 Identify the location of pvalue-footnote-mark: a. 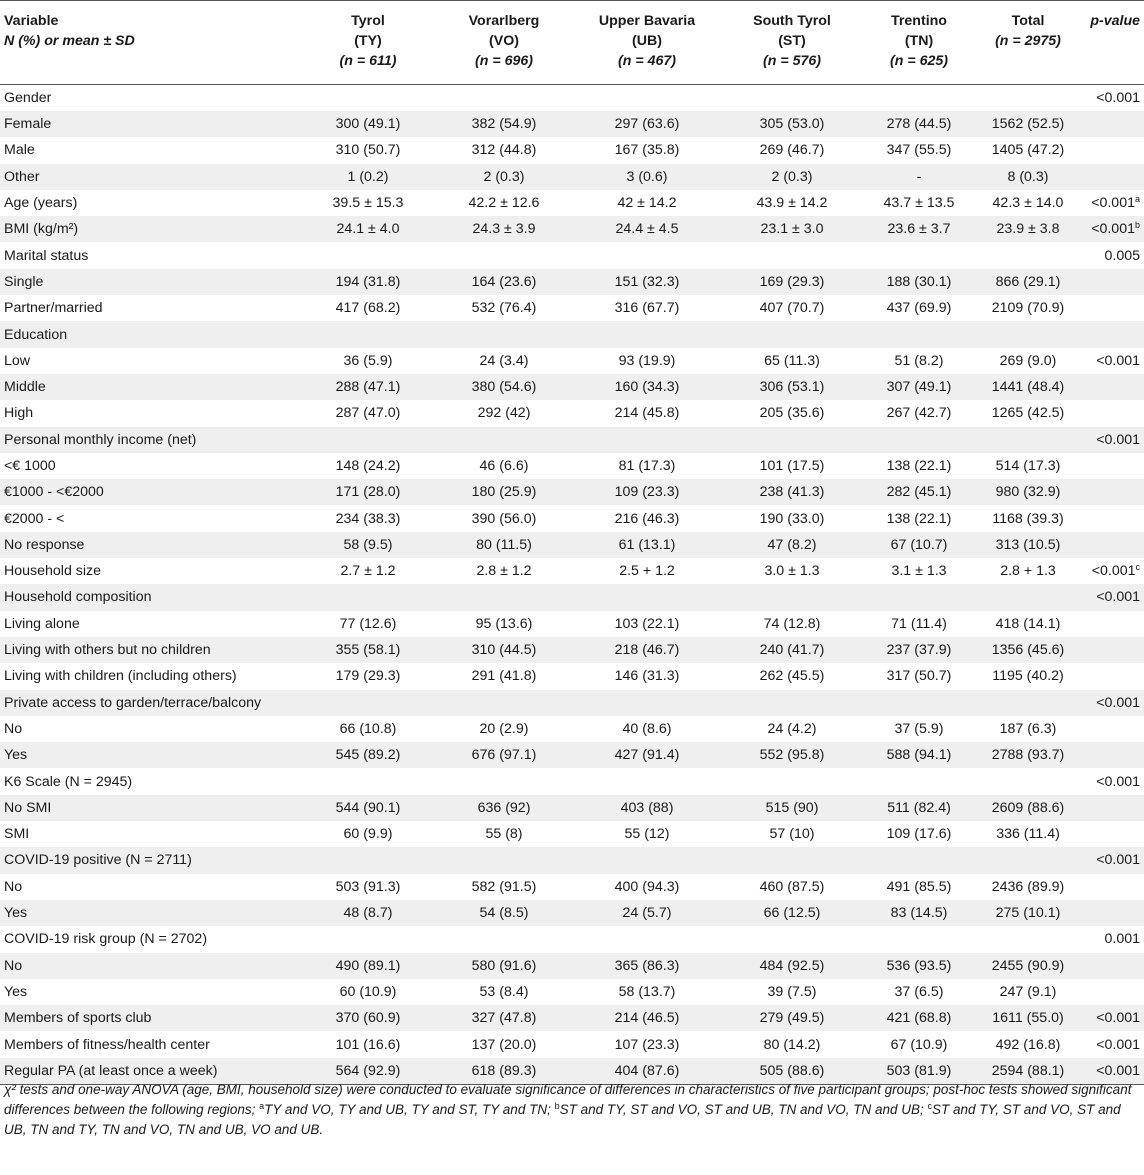
(1137, 199).